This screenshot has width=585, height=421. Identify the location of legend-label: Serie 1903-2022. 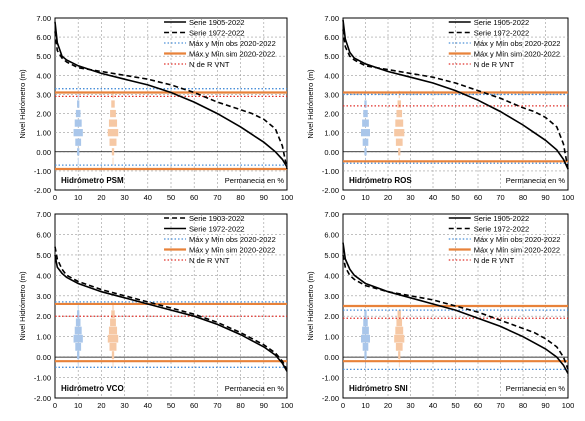
(216, 218).